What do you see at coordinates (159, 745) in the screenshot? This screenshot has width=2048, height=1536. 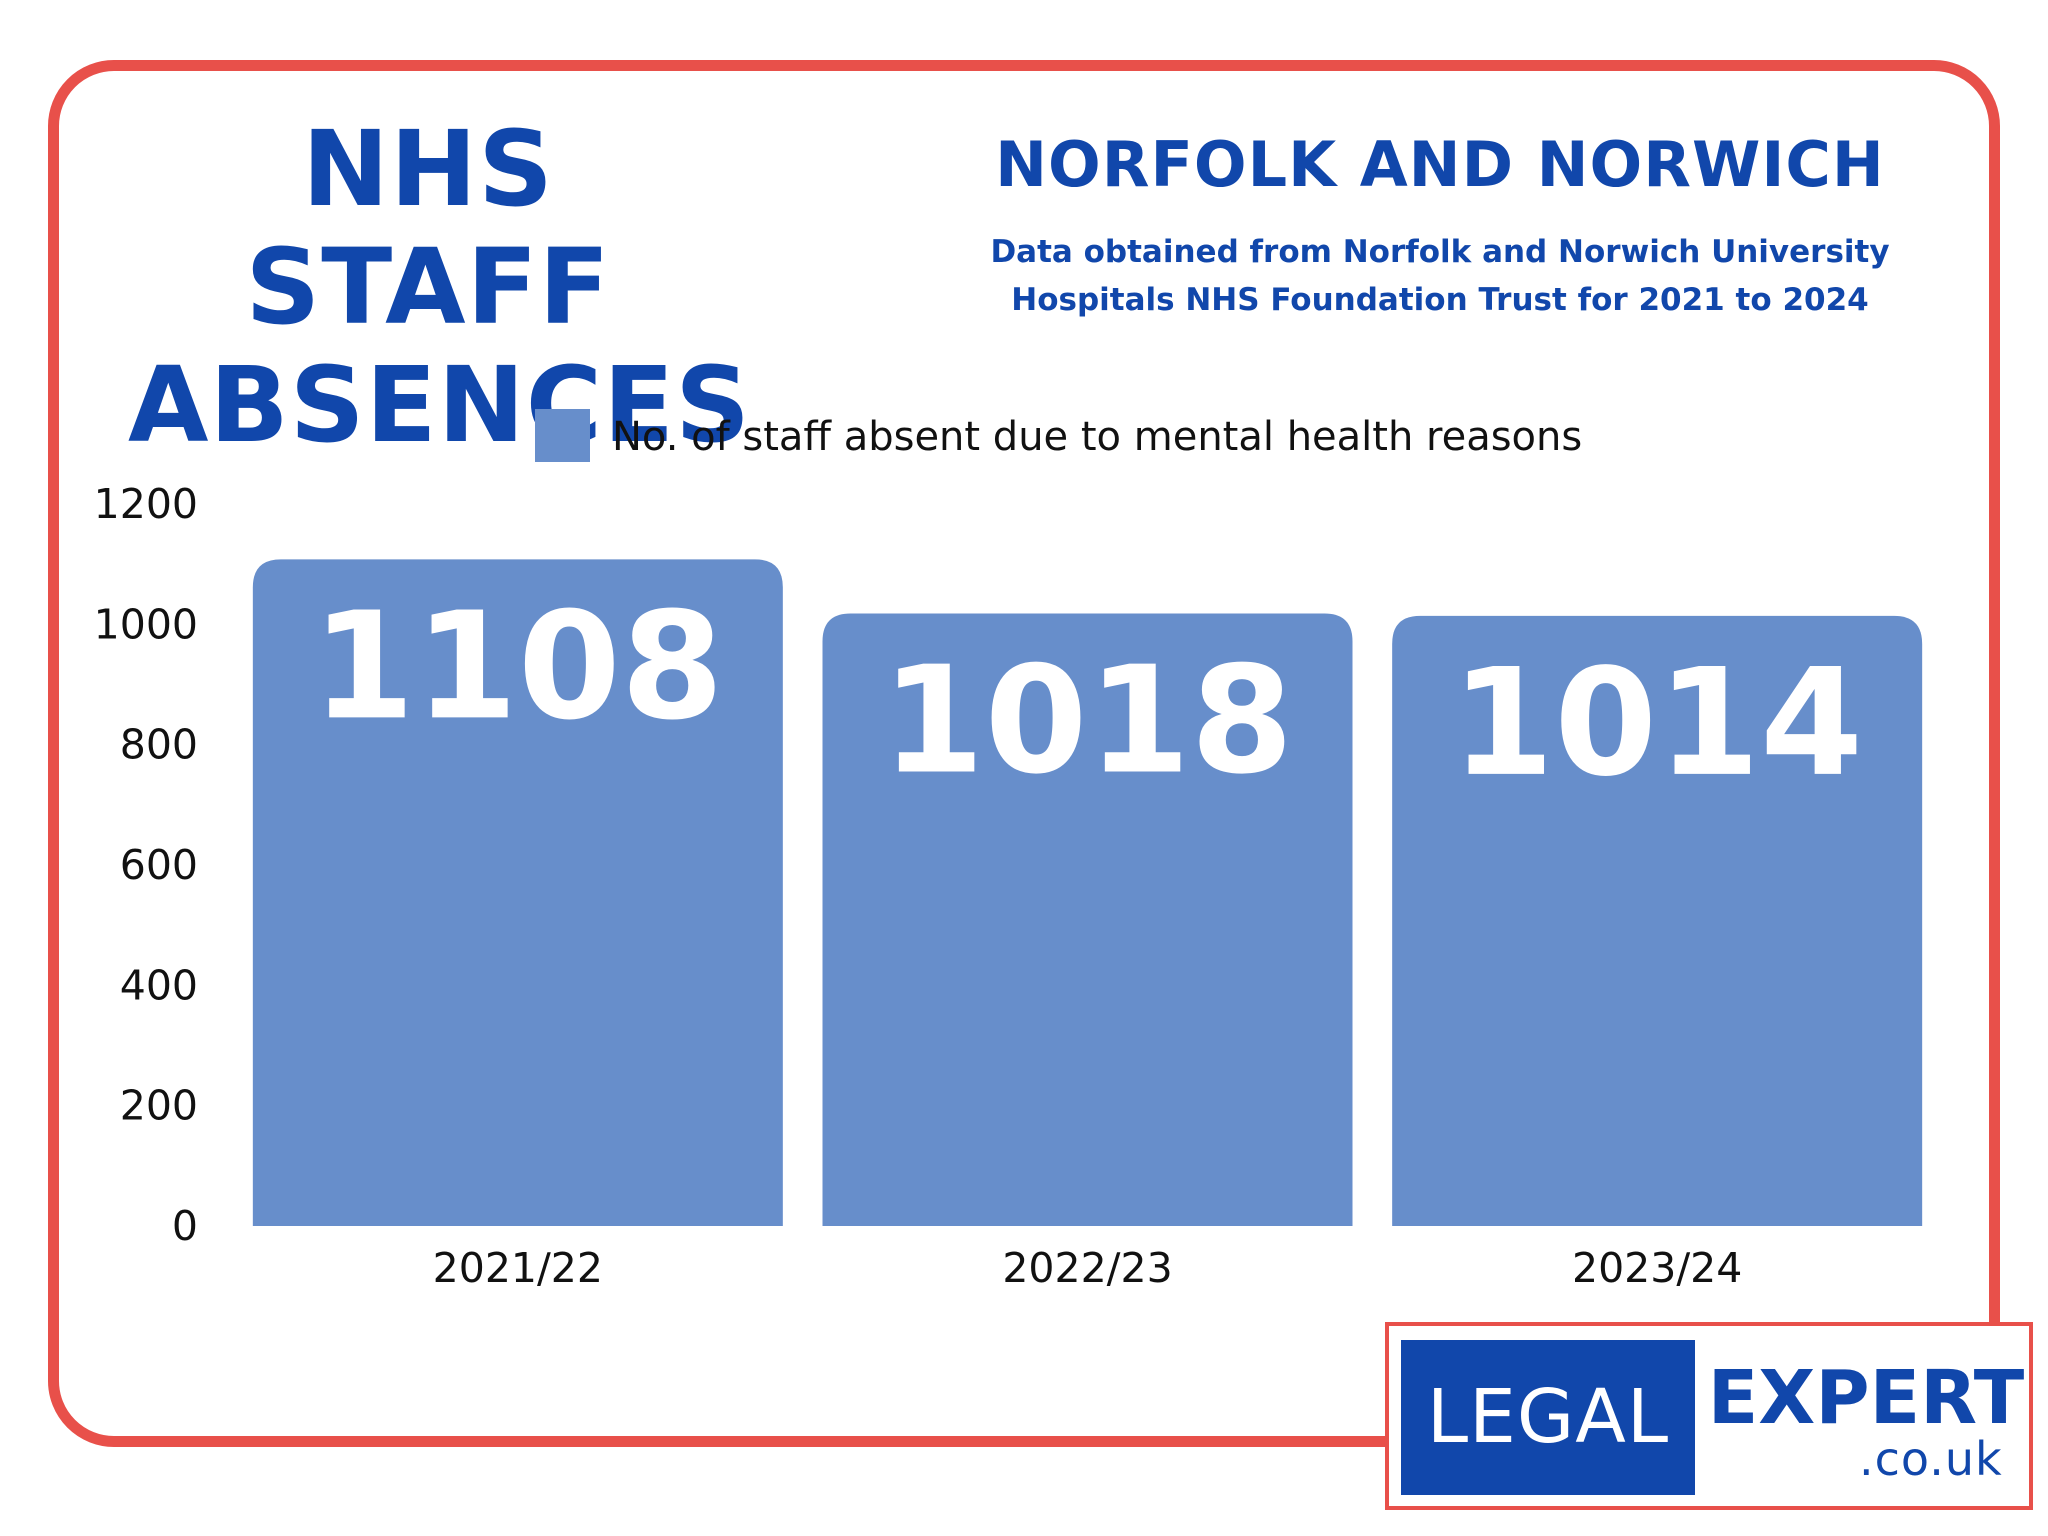 I see `y-tick-label: 800` at bounding box center [159, 745].